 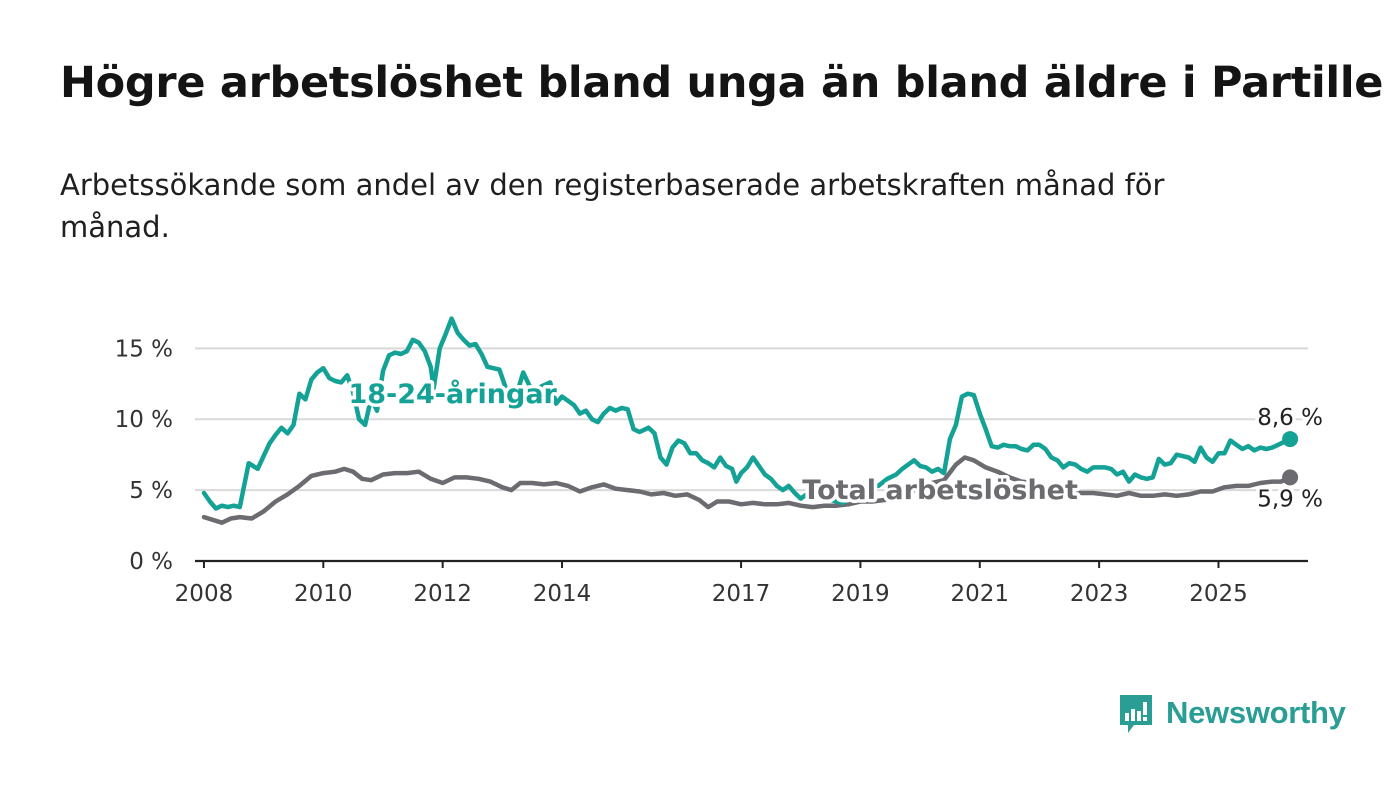 I want to click on newsworthy-logo: Newsworthy, so click(x=1232, y=713).